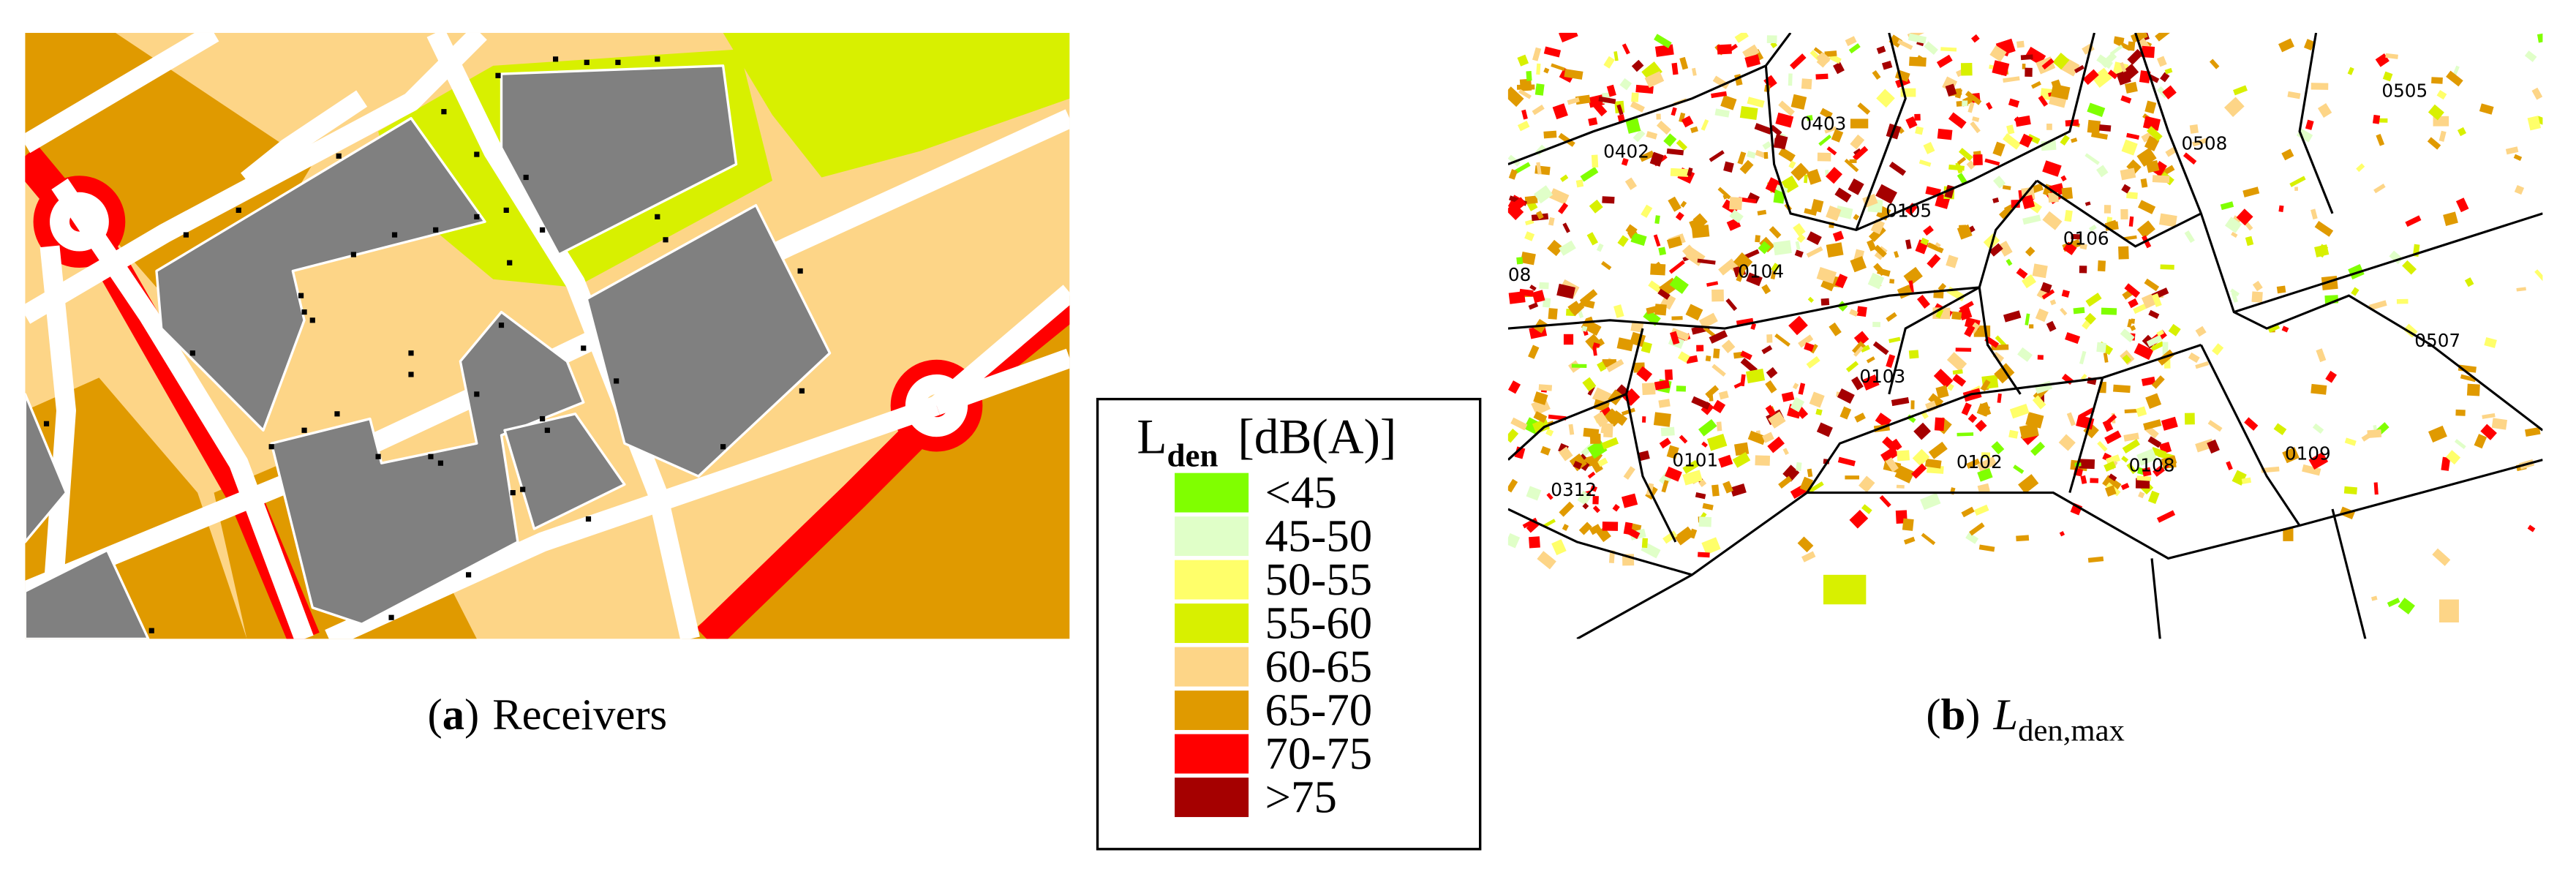 The image size is (2576, 877). What do you see at coordinates (1317, 437) in the screenshot?
I see `legend-title-unit: [dB(A)]` at bounding box center [1317, 437].